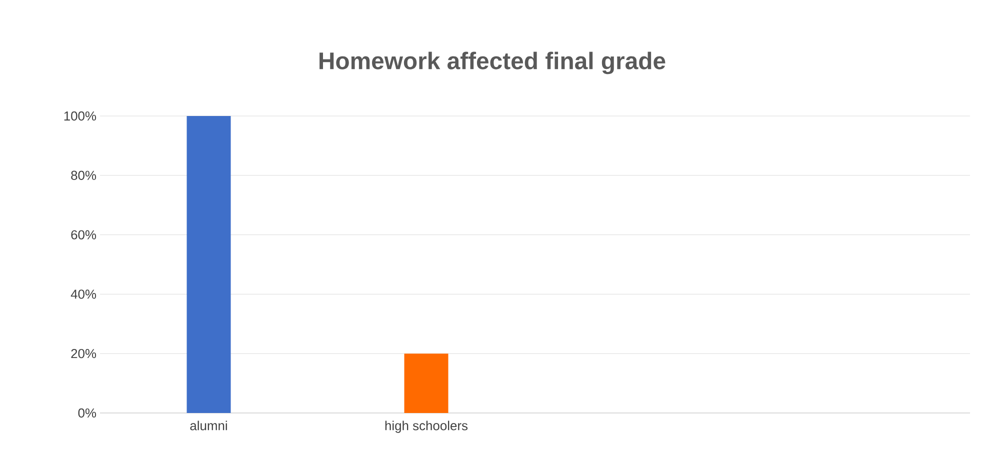 The width and height of the screenshot is (985, 468). Describe the element at coordinates (426, 426) in the screenshot. I see `x-tick-label: high schoolers` at that location.